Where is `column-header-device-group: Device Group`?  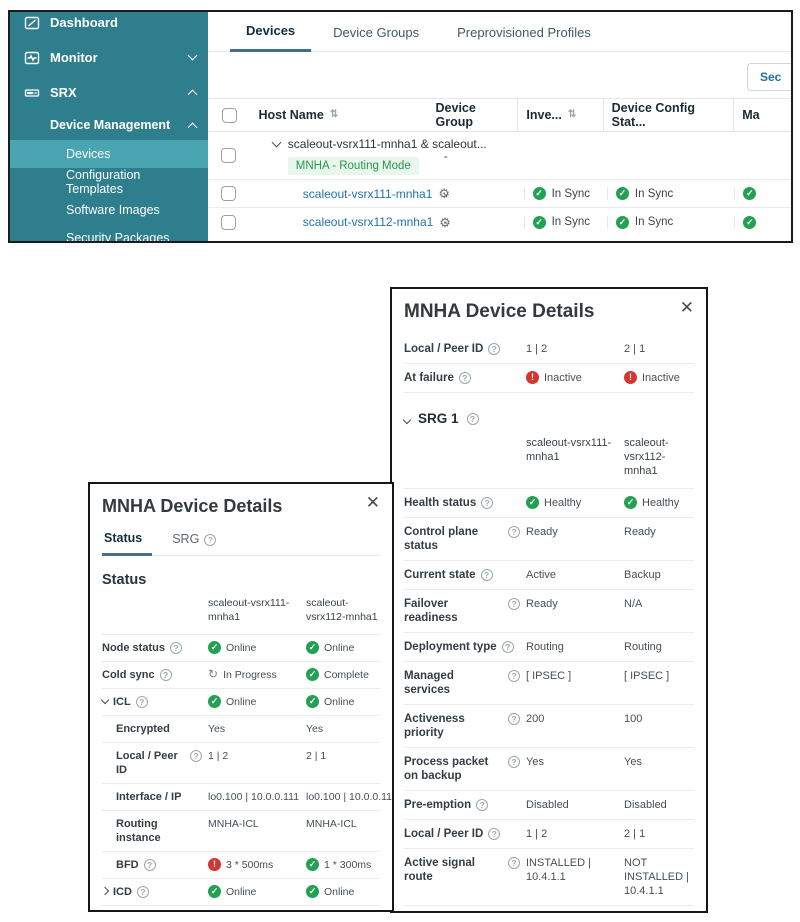
column-header-device-group: Device Group is located at coordinates (455, 115).